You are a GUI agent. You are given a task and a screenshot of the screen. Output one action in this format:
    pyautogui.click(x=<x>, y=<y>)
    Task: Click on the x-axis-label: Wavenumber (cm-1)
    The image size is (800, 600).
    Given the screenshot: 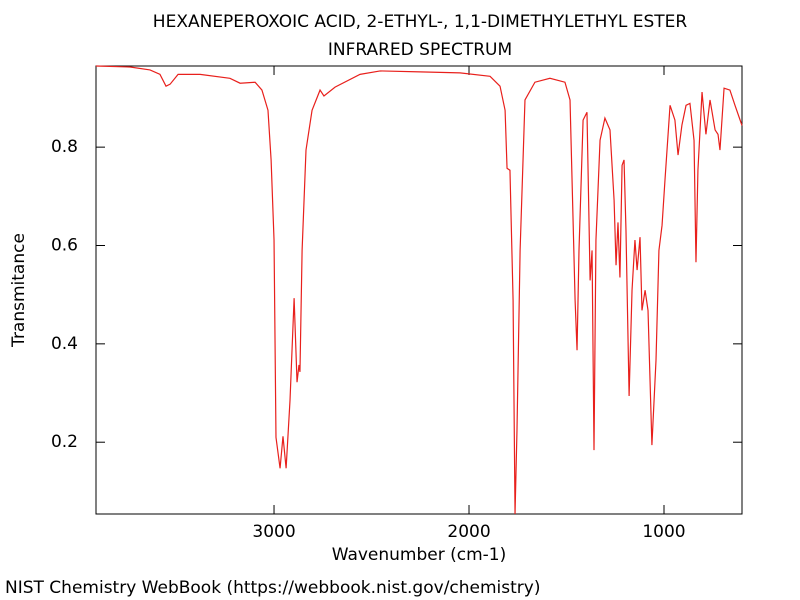 What is the action you would take?
    pyautogui.click(x=419, y=555)
    